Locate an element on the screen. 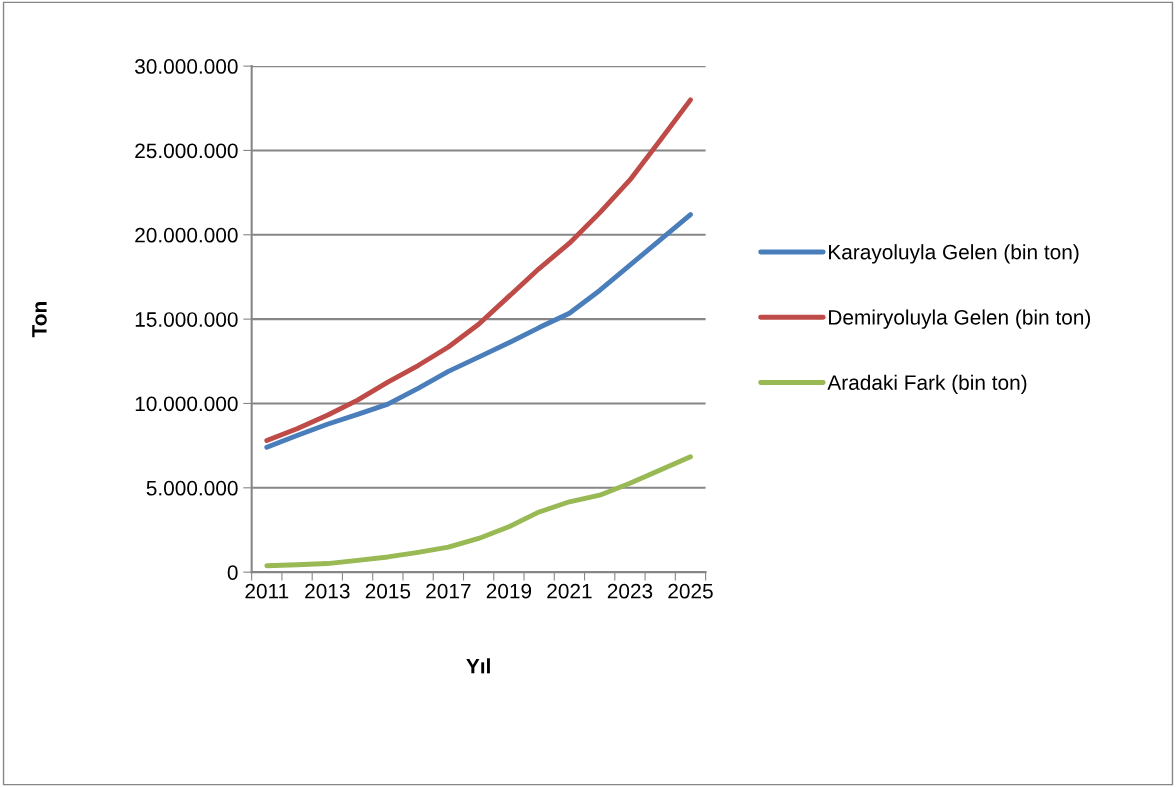  x-tick-label: 2015 is located at coordinates (388, 591).